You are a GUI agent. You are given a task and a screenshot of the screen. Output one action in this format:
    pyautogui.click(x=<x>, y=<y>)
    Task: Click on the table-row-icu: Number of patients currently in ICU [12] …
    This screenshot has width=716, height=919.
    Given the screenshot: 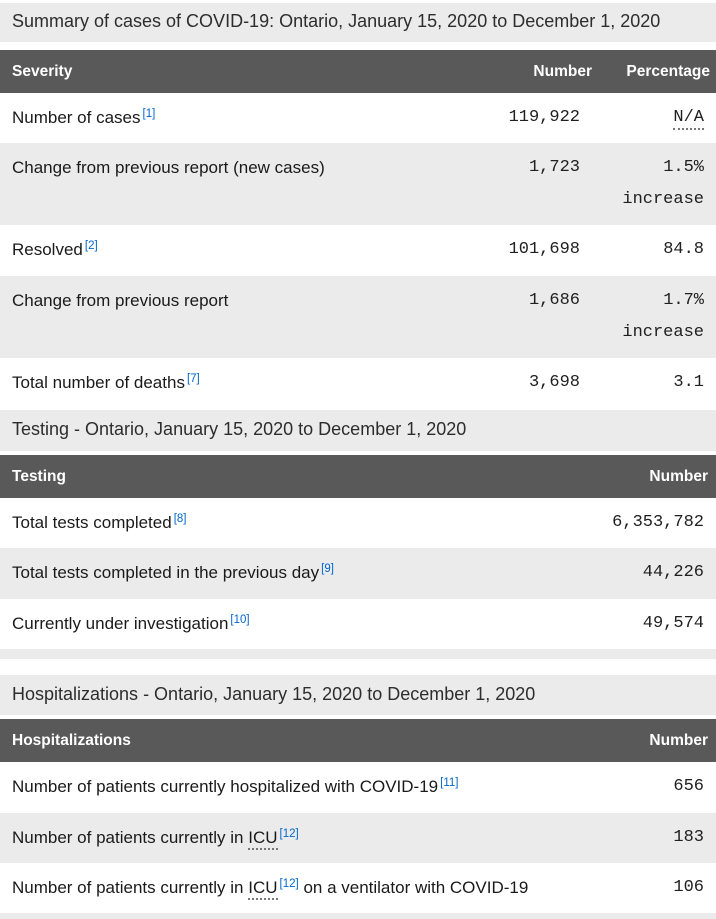 What is the action you would take?
    pyautogui.click(x=358, y=837)
    